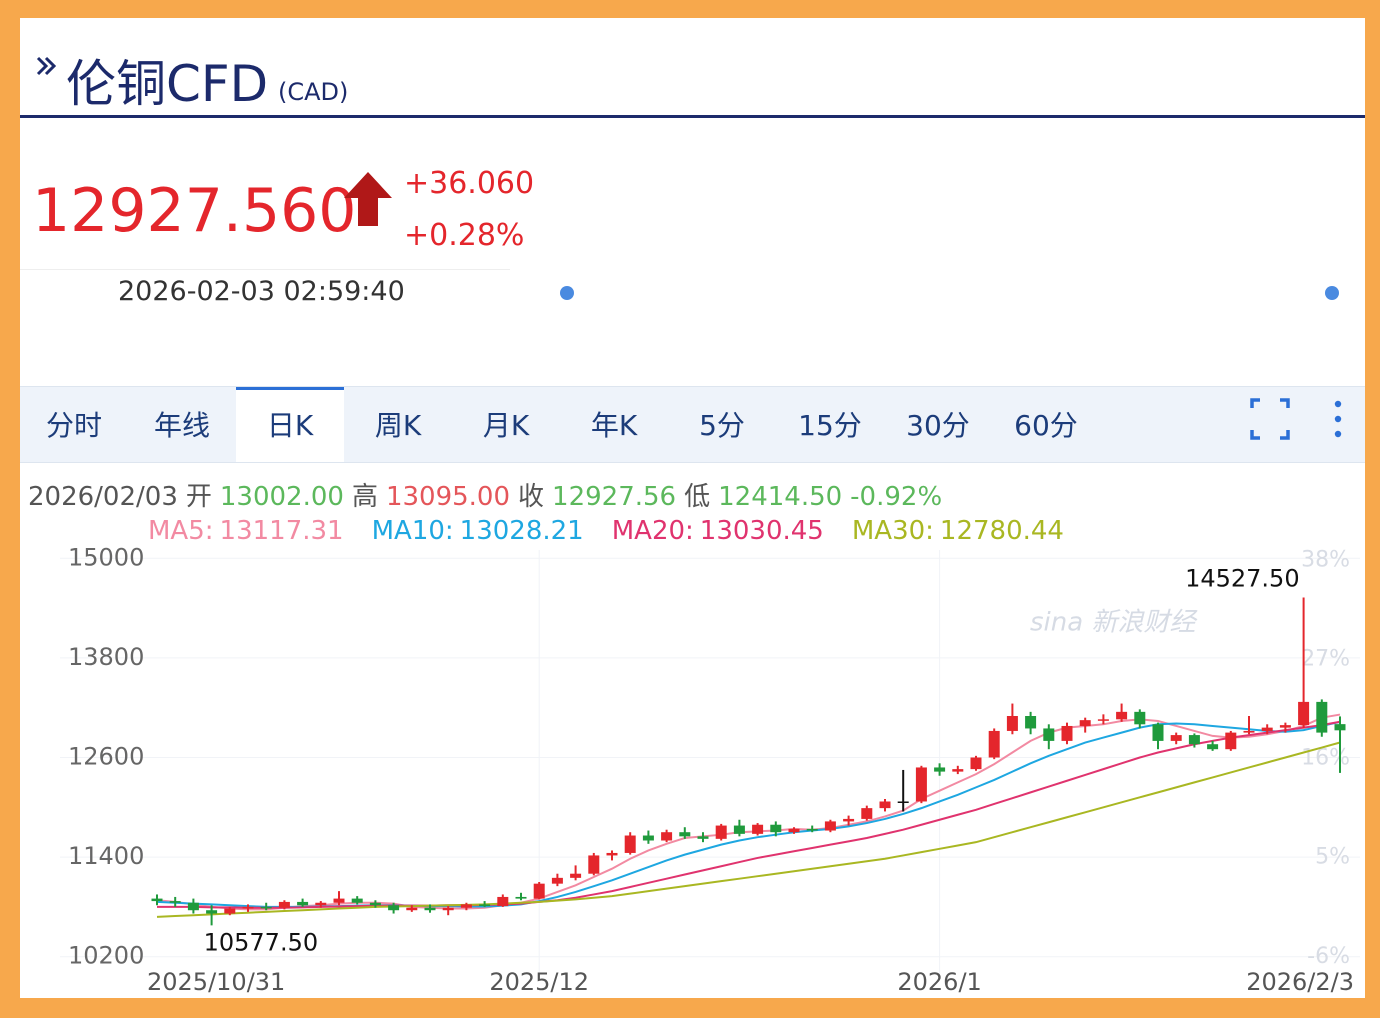 This screenshot has width=1380, height=1018. Describe the element at coordinates (364, 497) in the screenshot. I see `info-label: 高` at that location.